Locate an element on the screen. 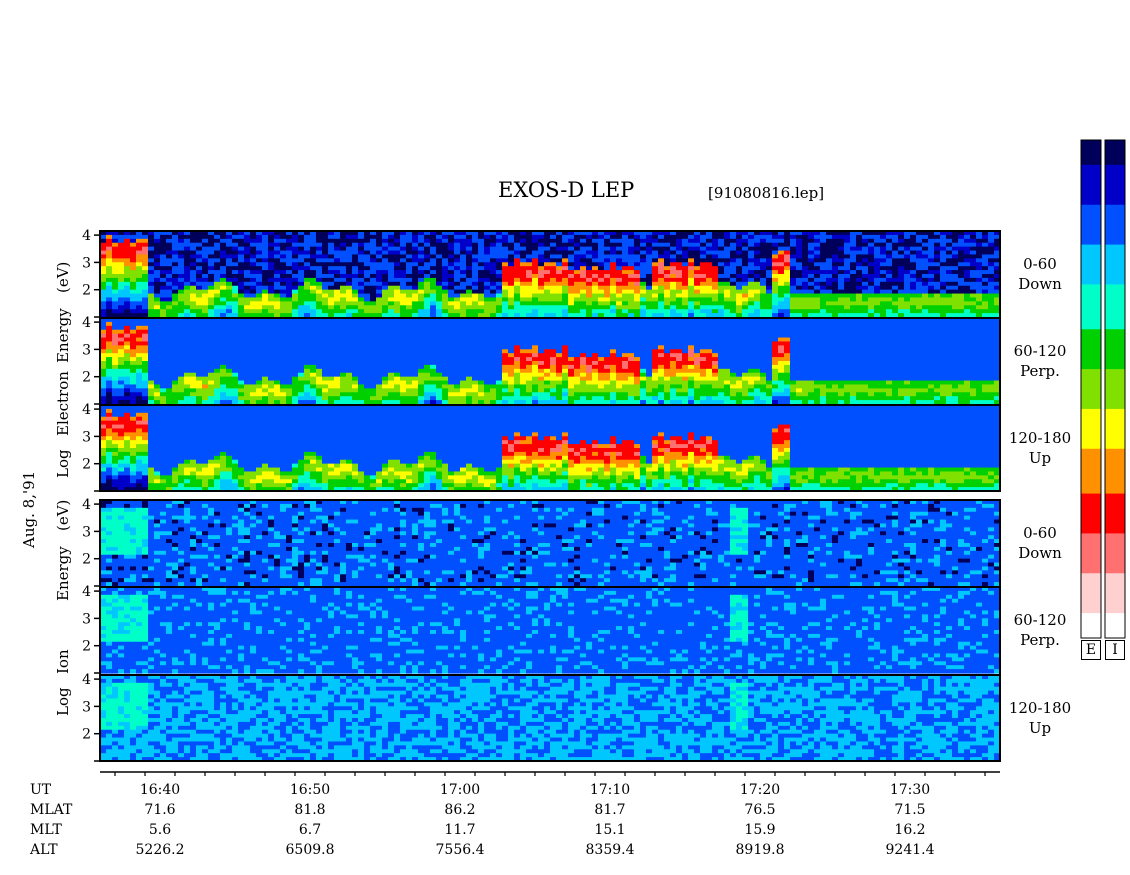  ephemeris-alt-value: 8359.4 is located at coordinates (610, 850).